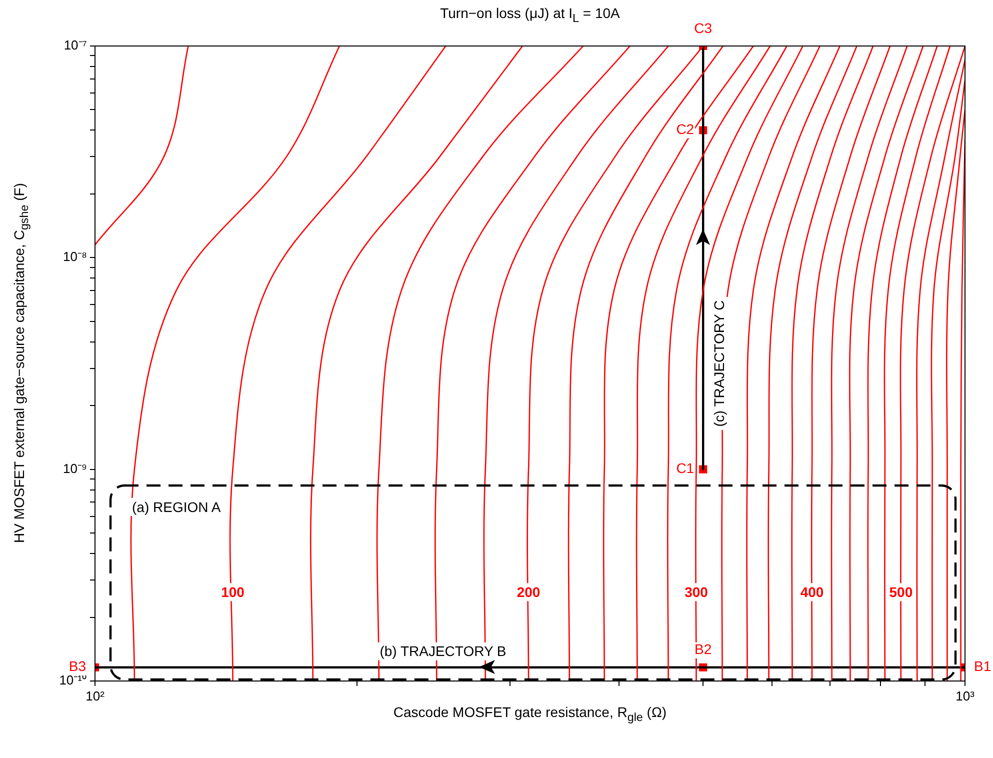 The width and height of the screenshot is (993, 758). What do you see at coordinates (703, 28) in the screenshot?
I see `annotation: C3` at bounding box center [703, 28].